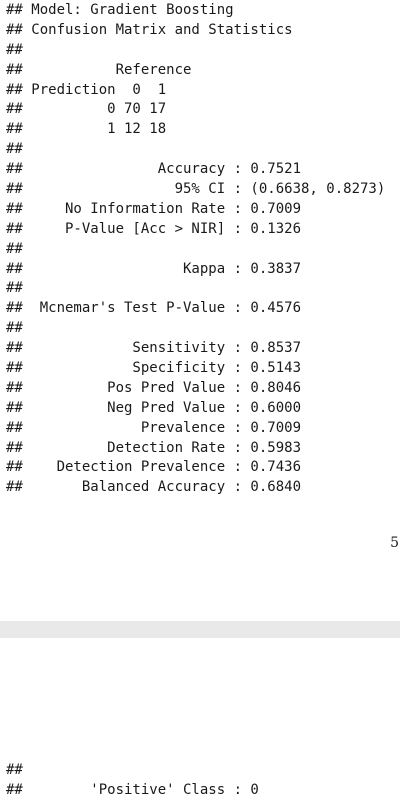 This screenshot has width=400, height=801. I want to click on r-console-output-continued: ## ## 'Positive' Class : 0, so click(132, 781).